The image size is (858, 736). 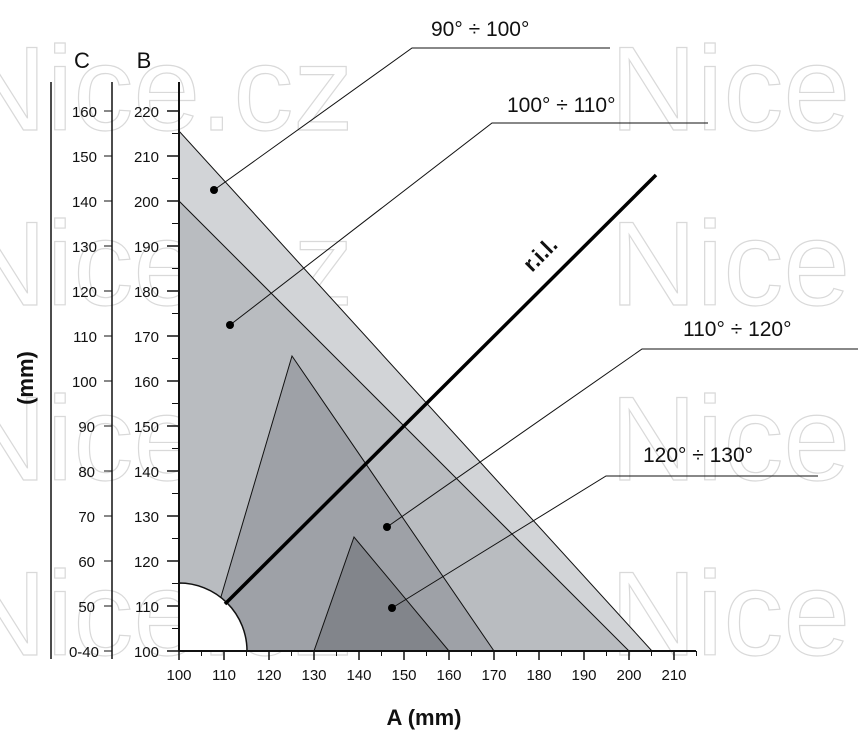 I want to click on y-unit-label: (mm), so click(x=25, y=378).